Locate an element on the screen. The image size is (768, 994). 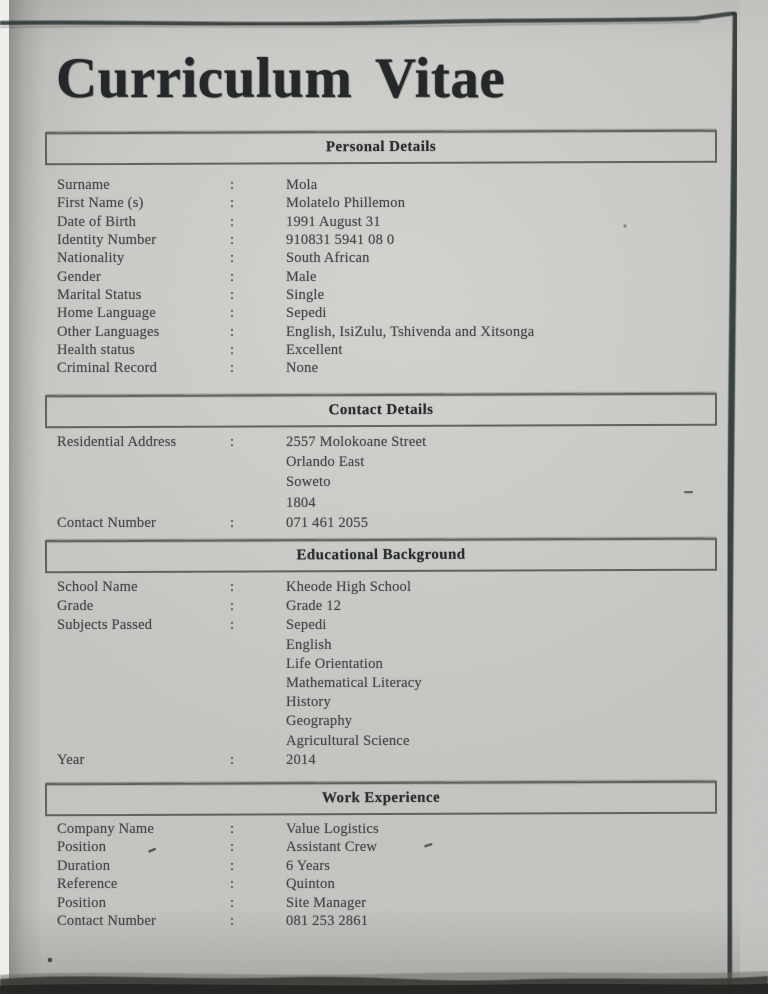
row-value: 2557 Molokoane Street is located at coordinates (356, 442).